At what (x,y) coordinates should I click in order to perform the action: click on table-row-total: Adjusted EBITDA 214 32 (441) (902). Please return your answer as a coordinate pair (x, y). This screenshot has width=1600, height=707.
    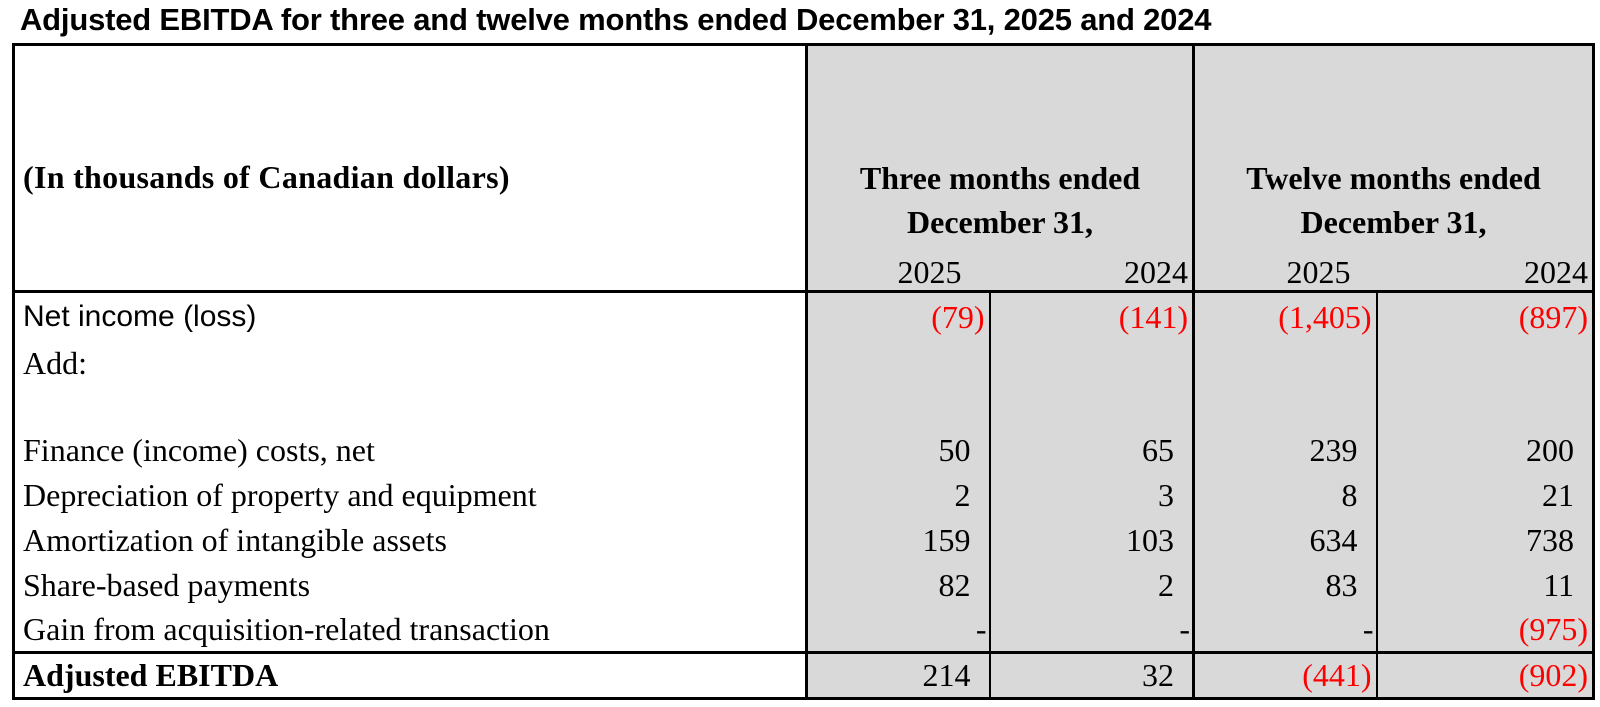
    Looking at the image, I should click on (804, 675).